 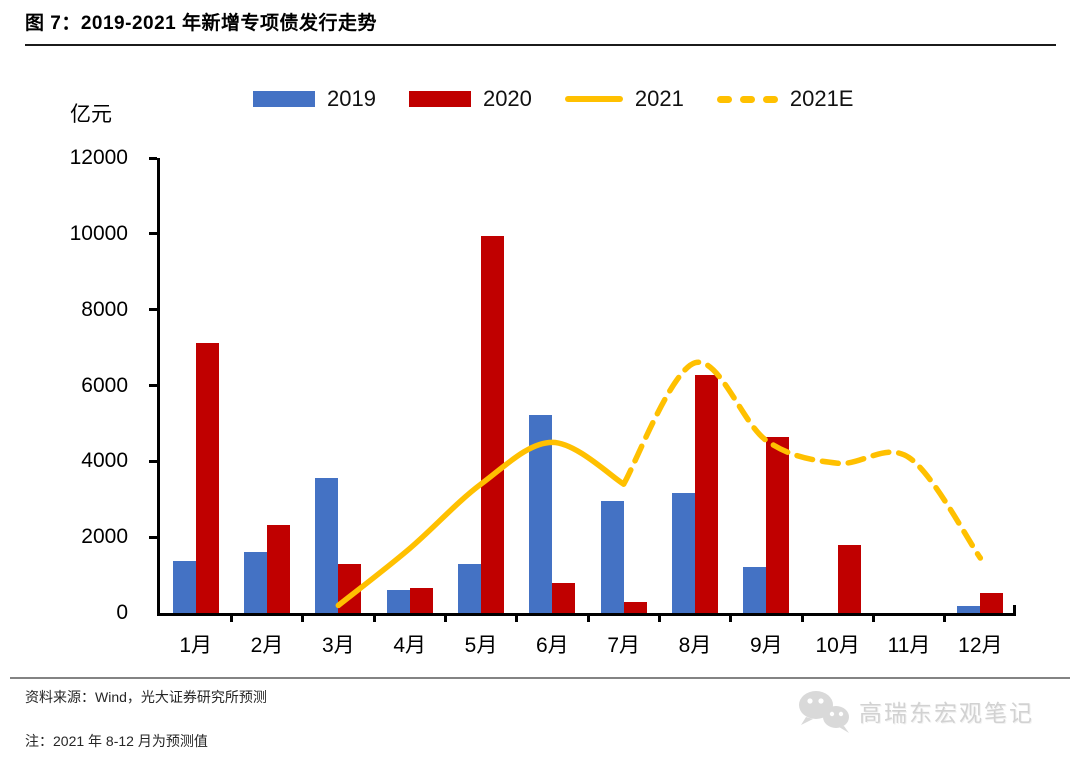 What do you see at coordinates (992, 602) in the screenshot?
I see `bar-2020-12月` at bounding box center [992, 602].